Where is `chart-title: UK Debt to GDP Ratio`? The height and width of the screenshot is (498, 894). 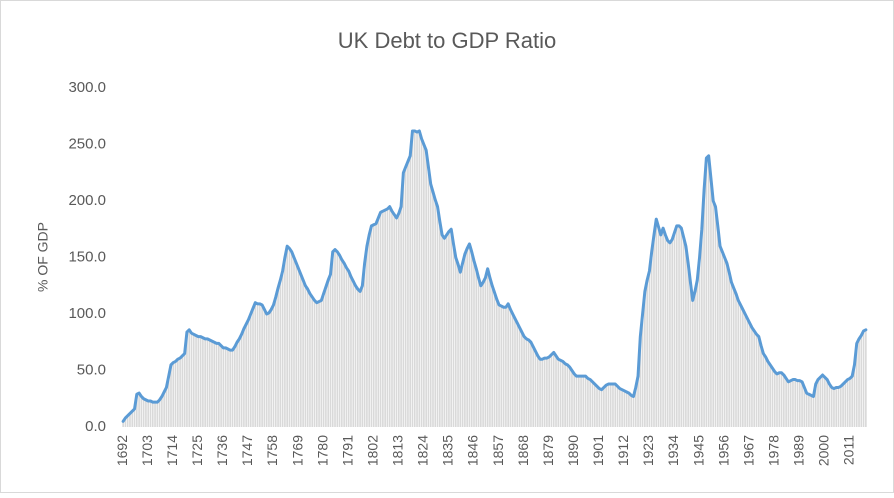
chart-title: UK Debt to GDP Ratio is located at coordinates (447, 40).